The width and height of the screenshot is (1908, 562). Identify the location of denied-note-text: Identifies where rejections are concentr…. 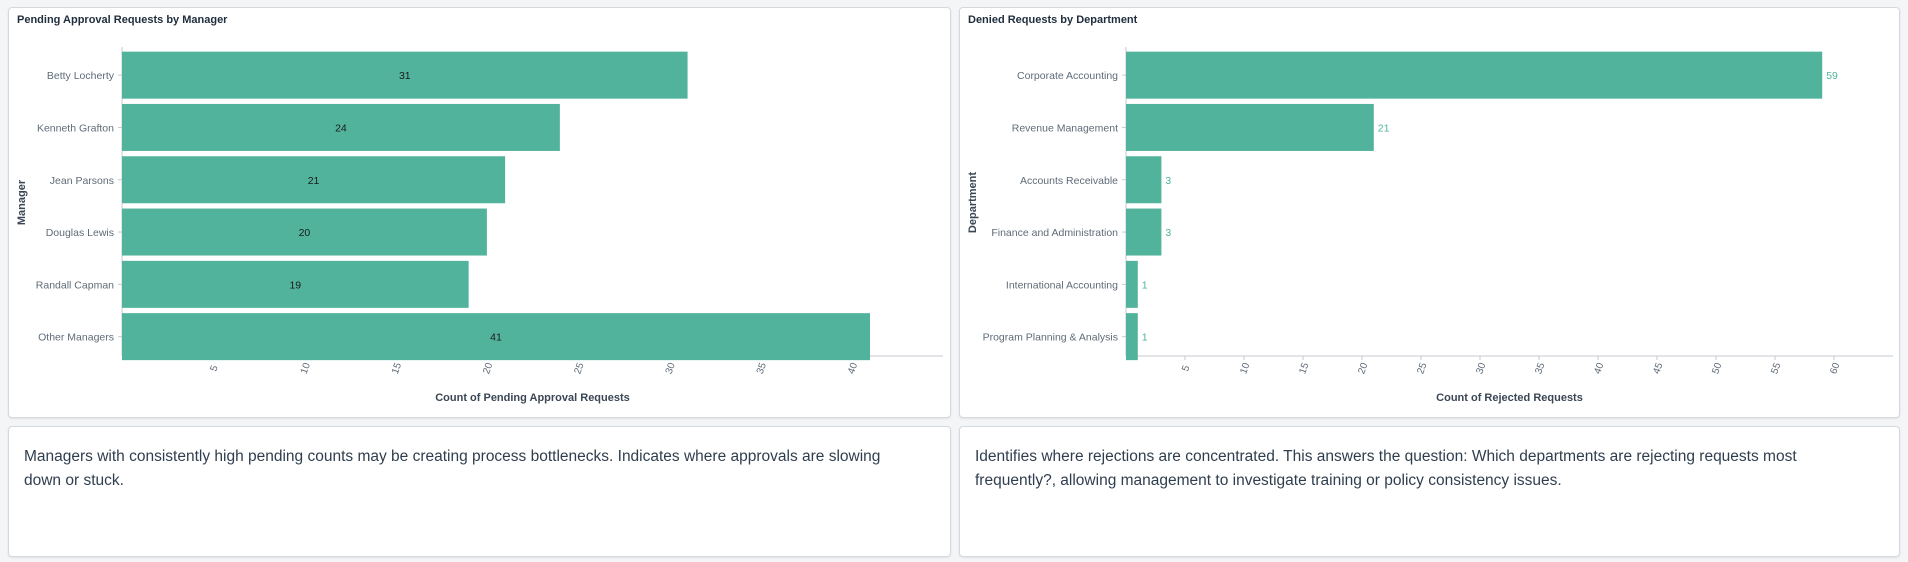
(1386, 468).